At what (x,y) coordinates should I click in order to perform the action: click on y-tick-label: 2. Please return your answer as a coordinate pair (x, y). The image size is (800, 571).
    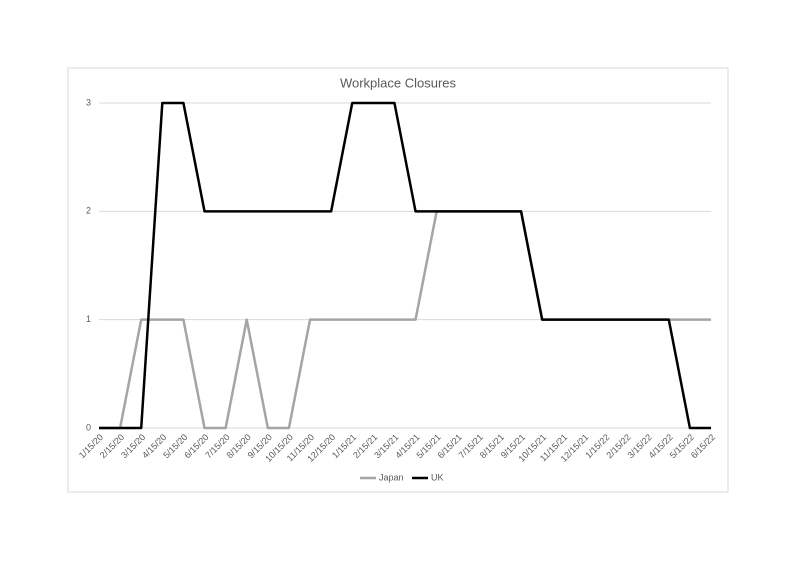
    Looking at the image, I should click on (88, 211).